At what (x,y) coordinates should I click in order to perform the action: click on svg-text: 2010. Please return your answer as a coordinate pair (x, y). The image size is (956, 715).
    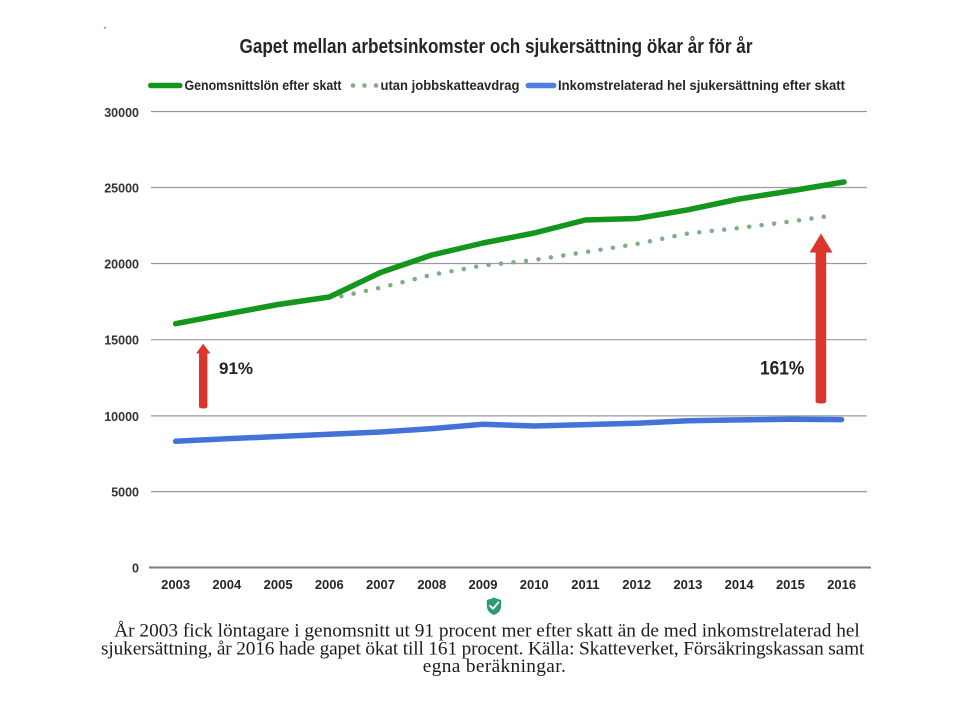
    Looking at the image, I should click on (534, 584).